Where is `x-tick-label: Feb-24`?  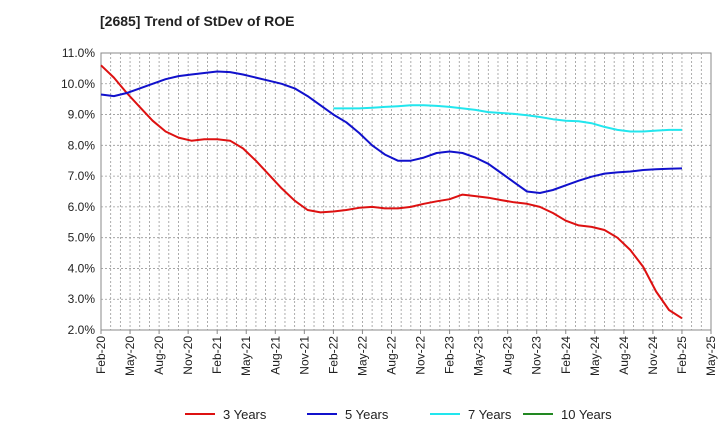 x-tick-label: Feb-24 is located at coordinates (566, 355).